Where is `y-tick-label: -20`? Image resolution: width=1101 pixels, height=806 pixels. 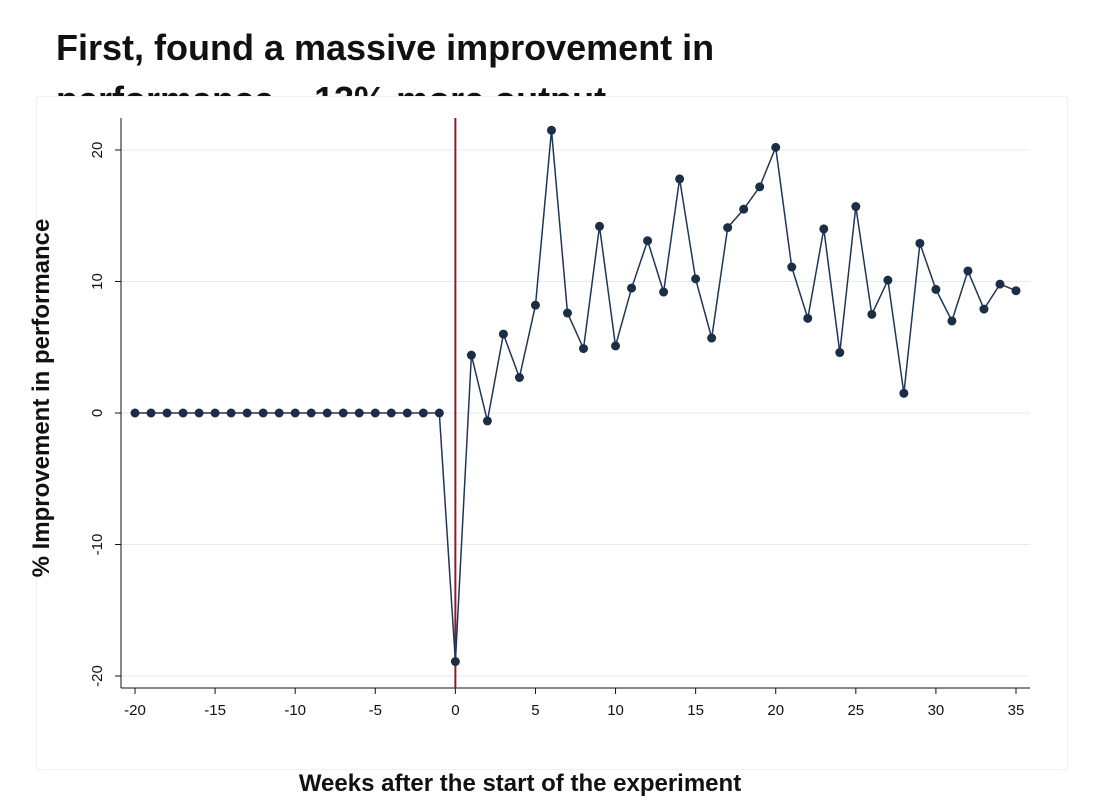
y-tick-label: -20 is located at coordinates (97, 676).